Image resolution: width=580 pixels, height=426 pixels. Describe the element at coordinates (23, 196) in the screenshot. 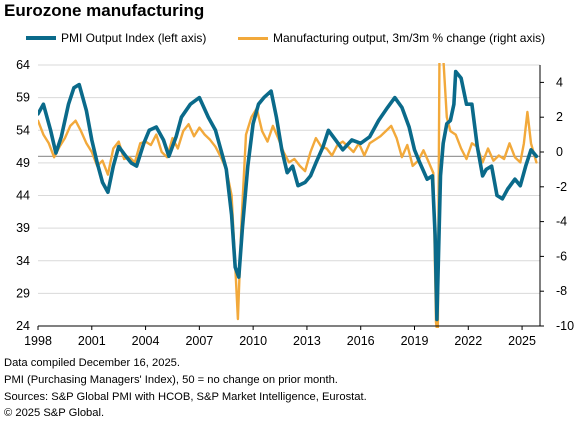

I see `left-tick-44: 44` at that location.